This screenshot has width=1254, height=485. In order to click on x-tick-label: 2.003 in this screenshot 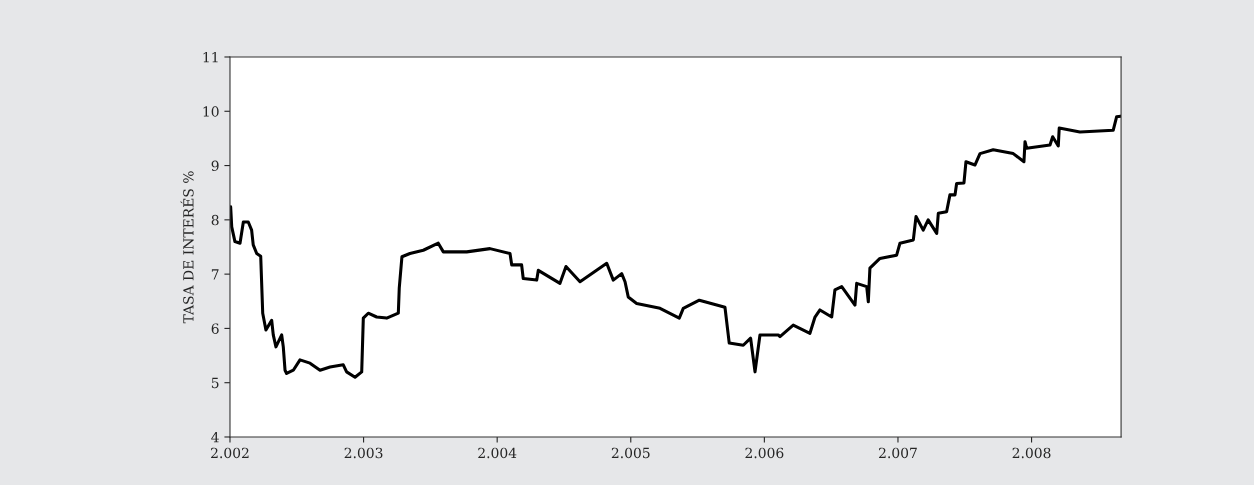, I will do `click(363, 453)`.